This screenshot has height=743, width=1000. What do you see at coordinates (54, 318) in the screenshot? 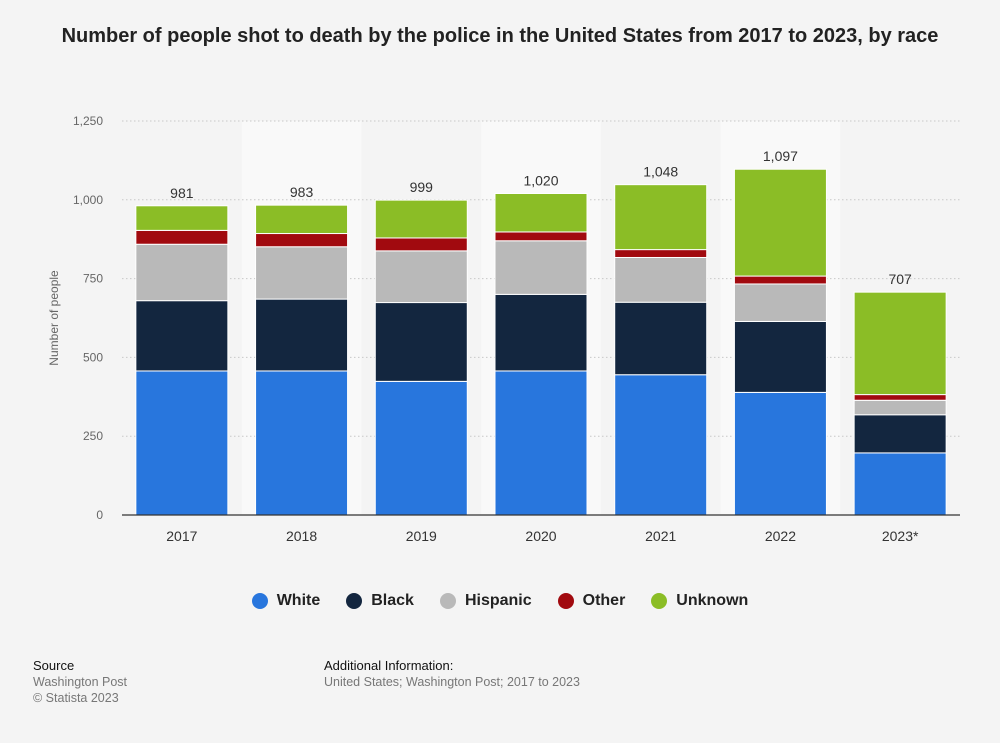
I see `y-axis-label: Number of people` at bounding box center [54, 318].